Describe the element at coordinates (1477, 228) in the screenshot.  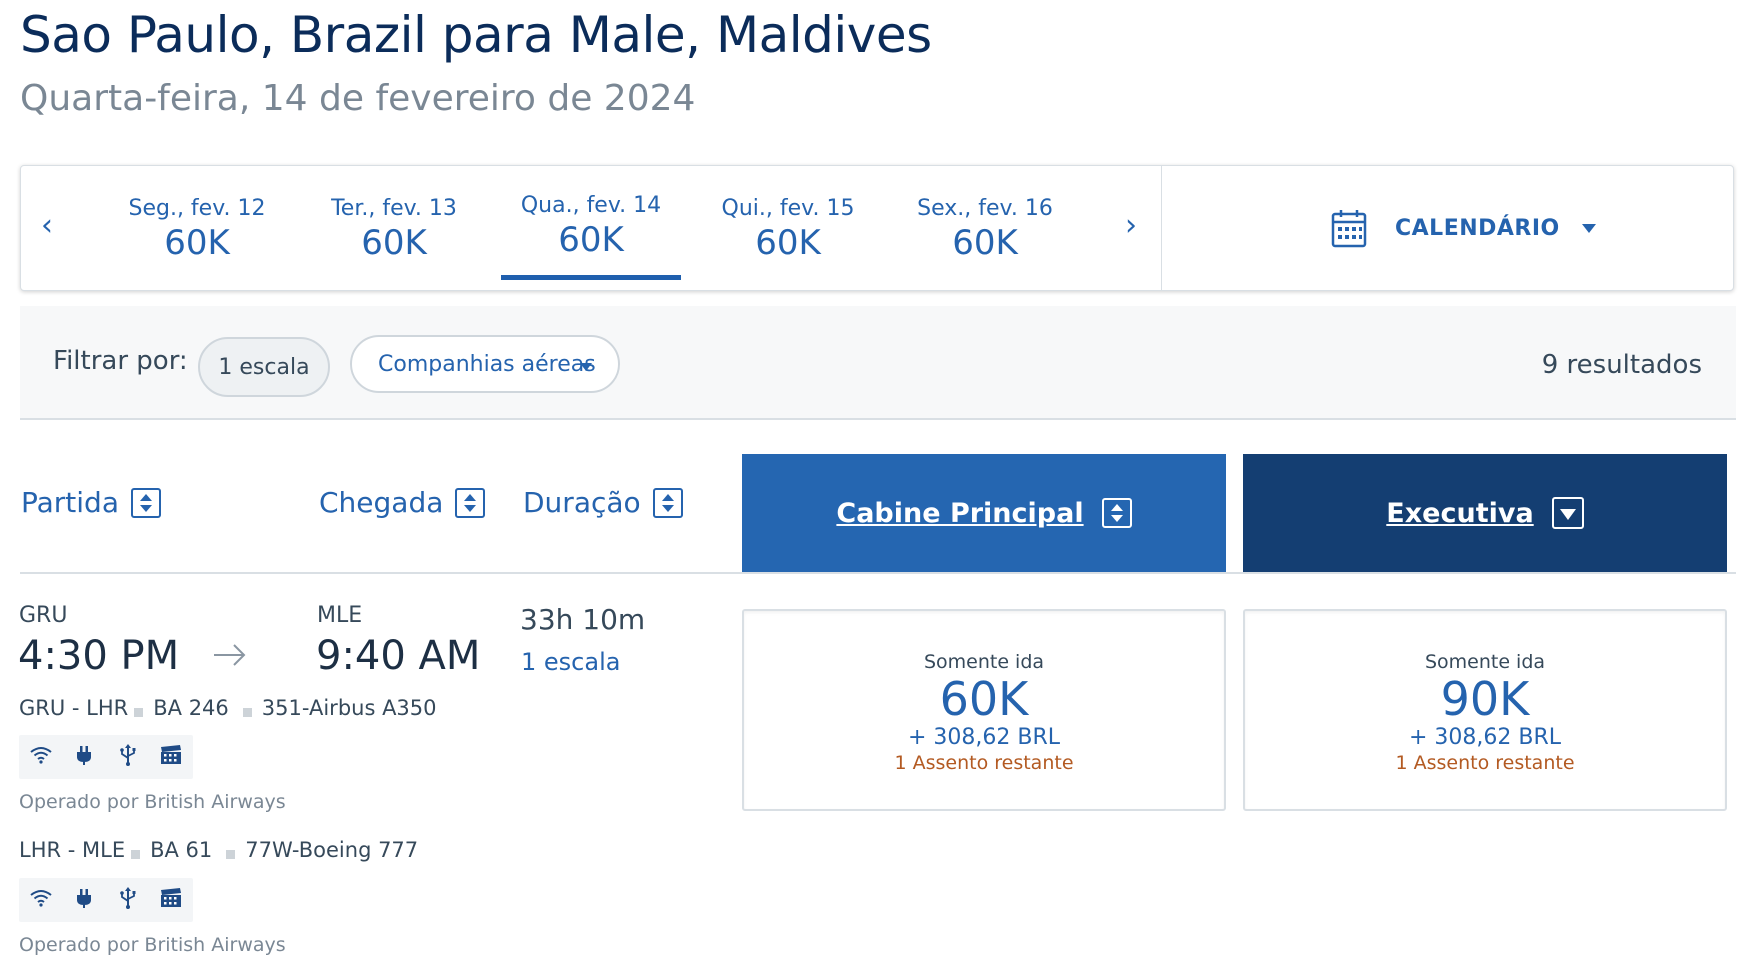
I see `calendar-label: CALENDÁRIO` at that location.